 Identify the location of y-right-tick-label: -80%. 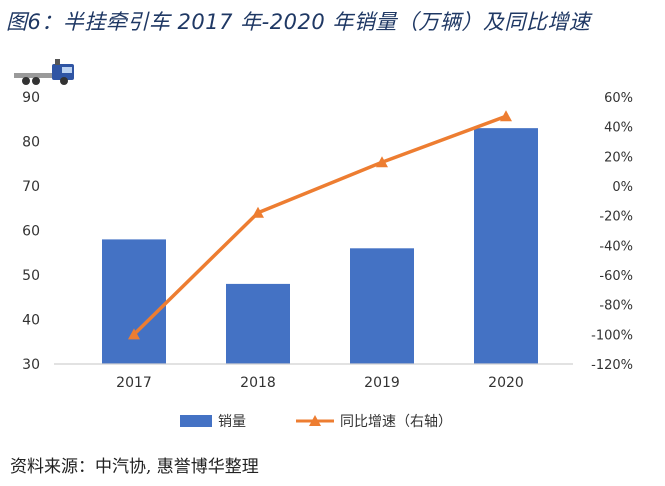
(616, 306).